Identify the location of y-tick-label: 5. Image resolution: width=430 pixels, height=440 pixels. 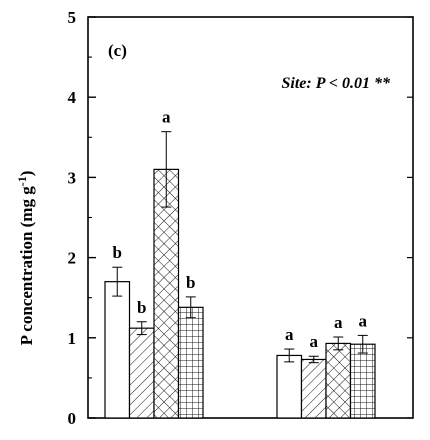
(72, 17).